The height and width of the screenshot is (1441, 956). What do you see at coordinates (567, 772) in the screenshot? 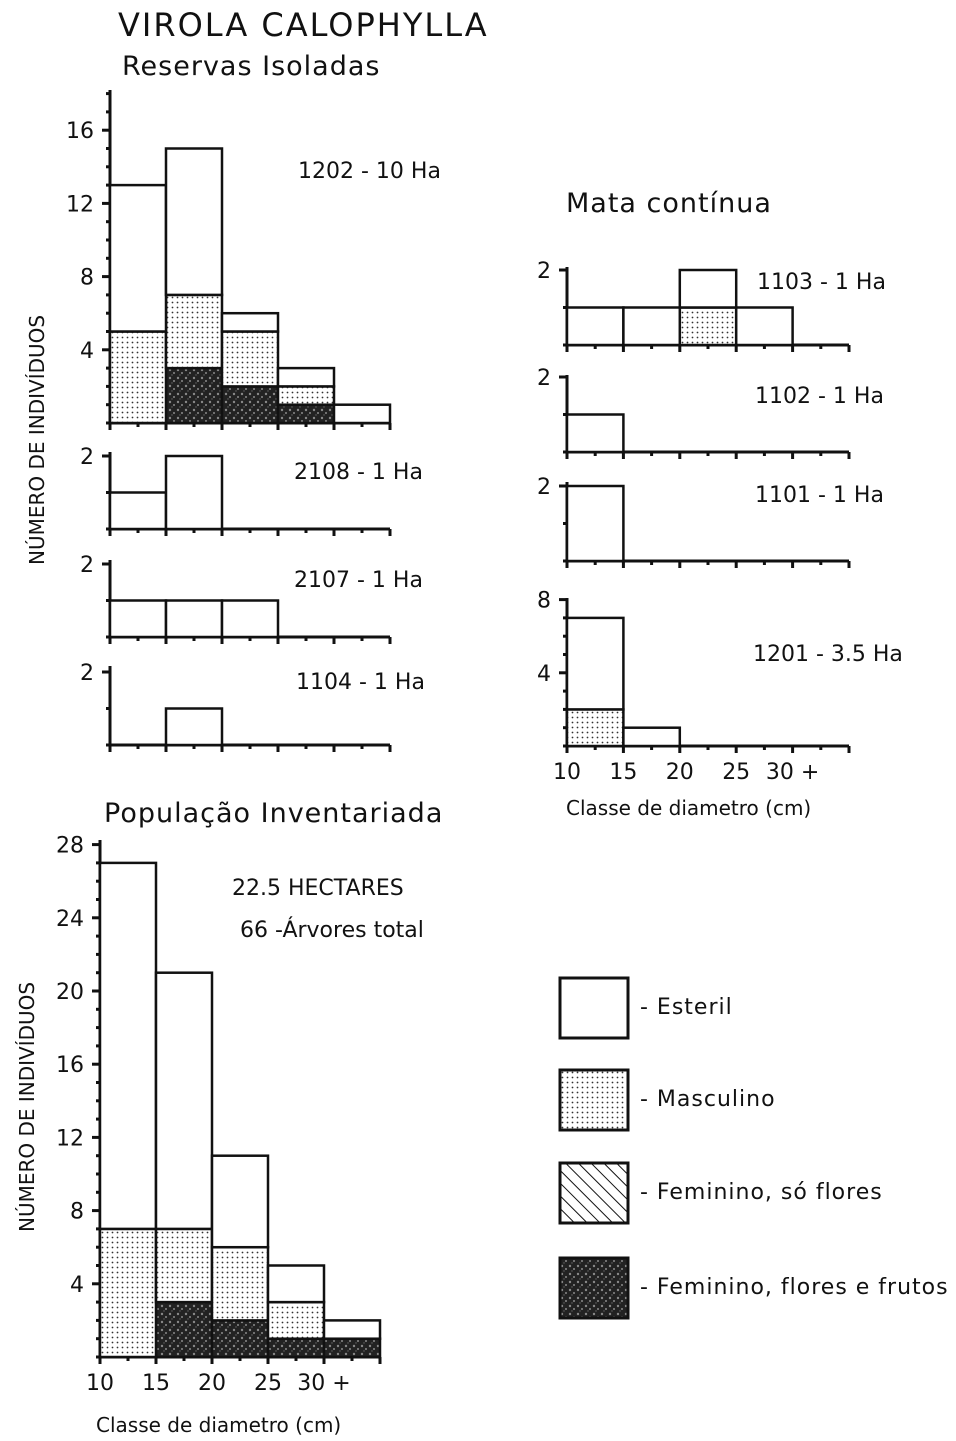
I see `x-tick-label: 10` at bounding box center [567, 772].